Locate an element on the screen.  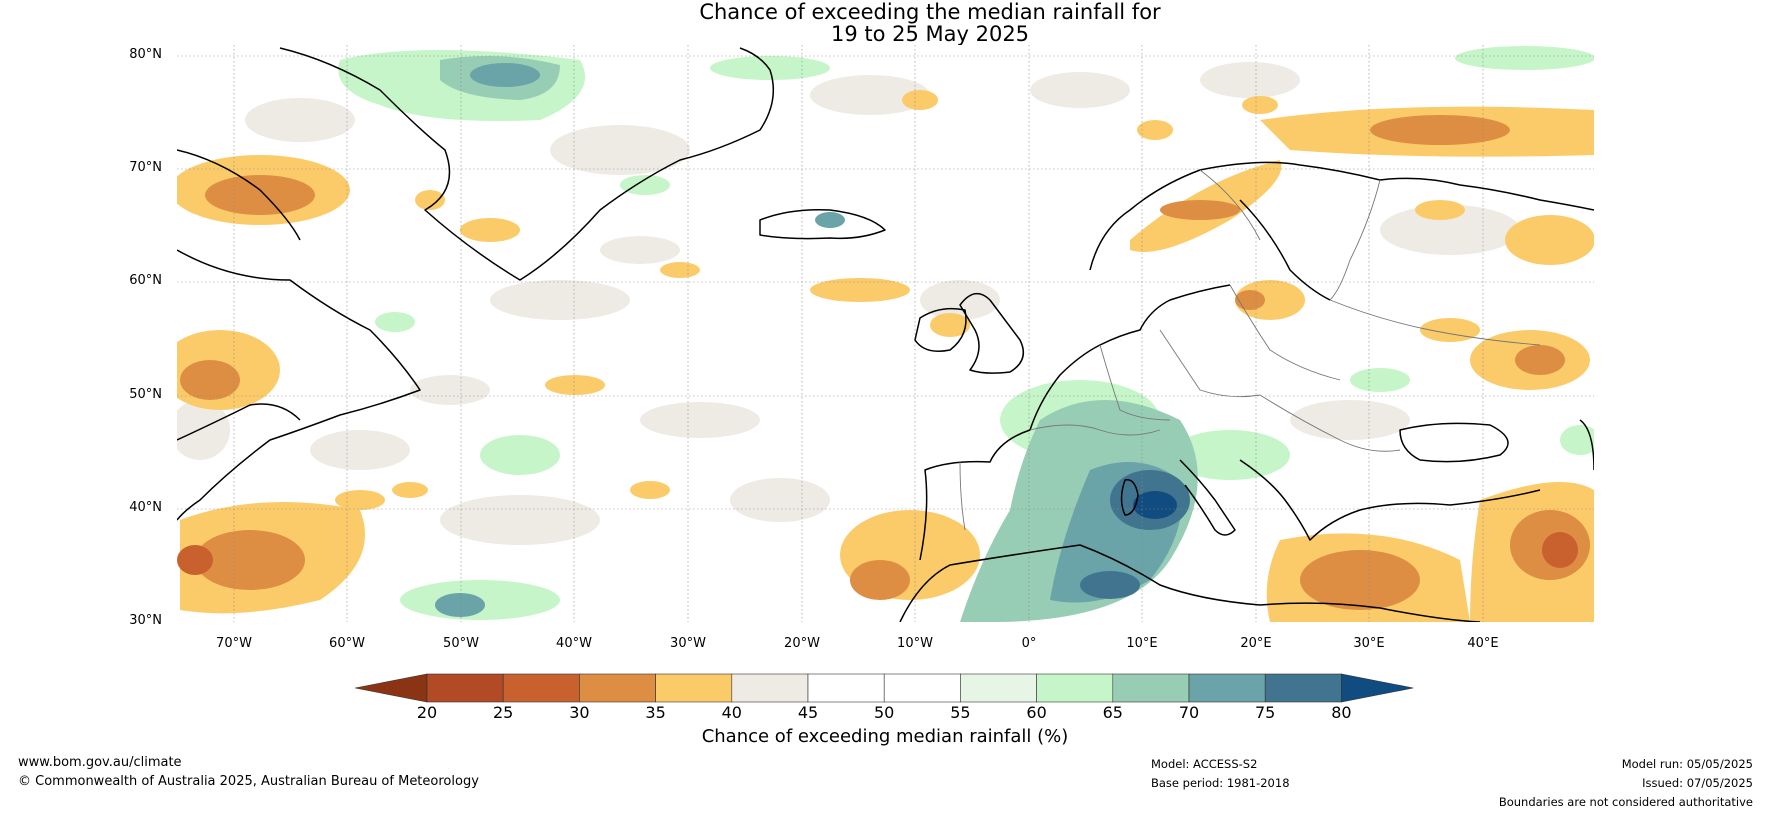
footer-issued: Issued: 07/05/2025 is located at coordinates (1697, 783).